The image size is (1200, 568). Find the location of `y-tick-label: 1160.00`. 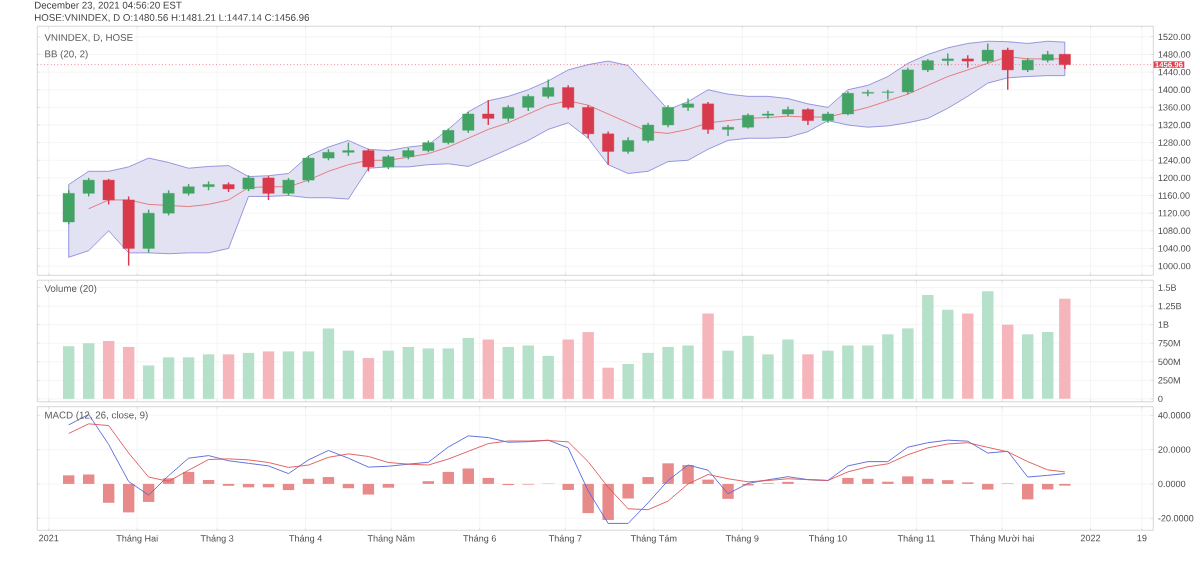

y-tick-label: 1160.00 is located at coordinates (1174, 195).